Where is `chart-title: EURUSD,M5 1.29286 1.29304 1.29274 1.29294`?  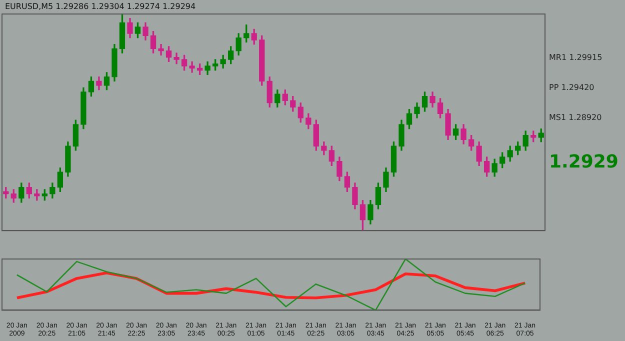 chart-title: EURUSD,M5 1.29286 1.29304 1.29274 1.29294 is located at coordinates (100, 7).